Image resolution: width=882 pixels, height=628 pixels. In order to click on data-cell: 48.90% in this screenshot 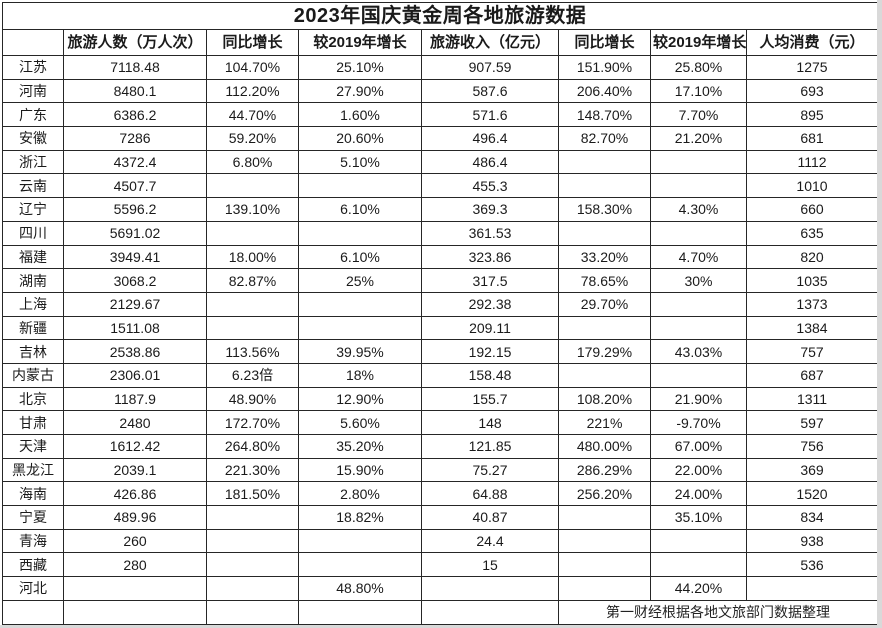, I will do `click(252, 399)`.